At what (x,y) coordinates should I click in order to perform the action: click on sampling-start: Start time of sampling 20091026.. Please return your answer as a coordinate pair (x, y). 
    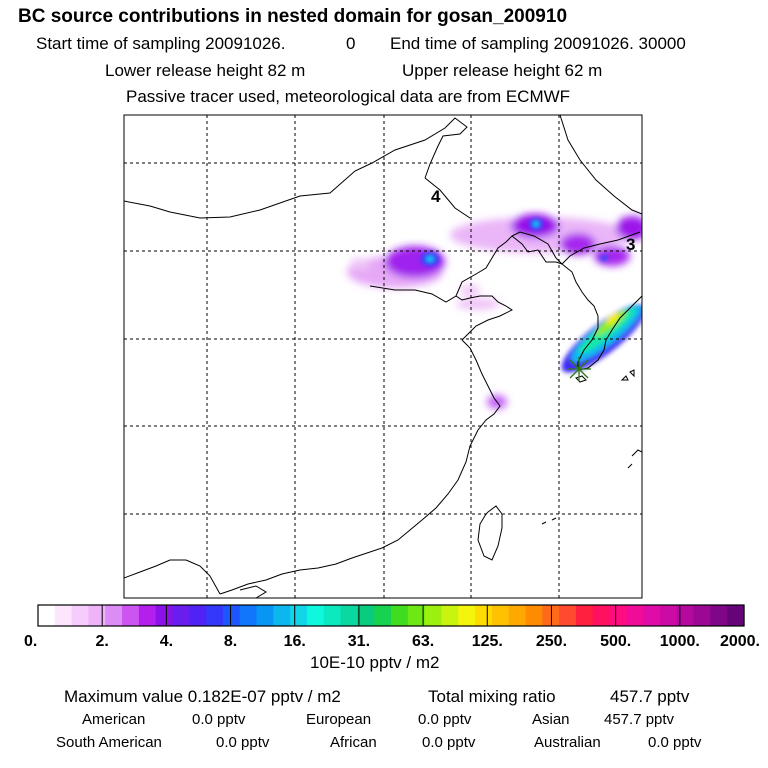
    Looking at the image, I should click on (161, 43).